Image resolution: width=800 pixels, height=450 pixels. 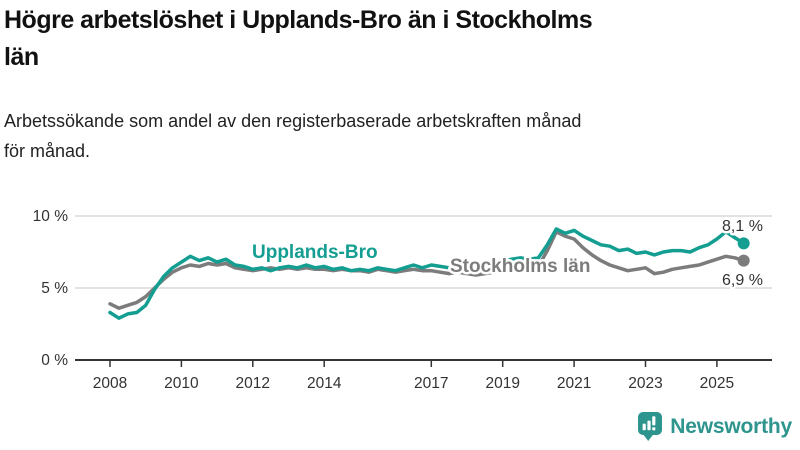 I want to click on y-axis: 0 % 5 % 10 %, so click(x=51, y=288).